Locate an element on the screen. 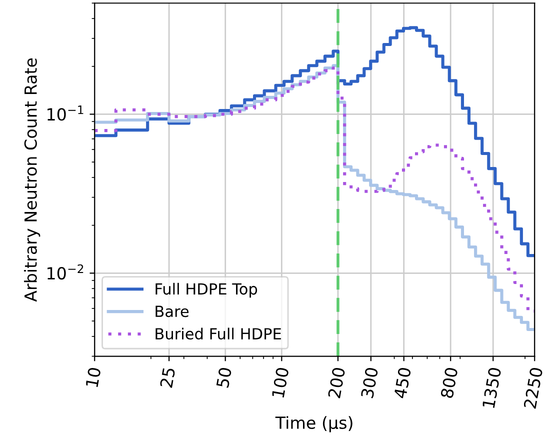 This screenshot has height=447, width=550. x-tick-label: 10 is located at coordinates (93, 377).